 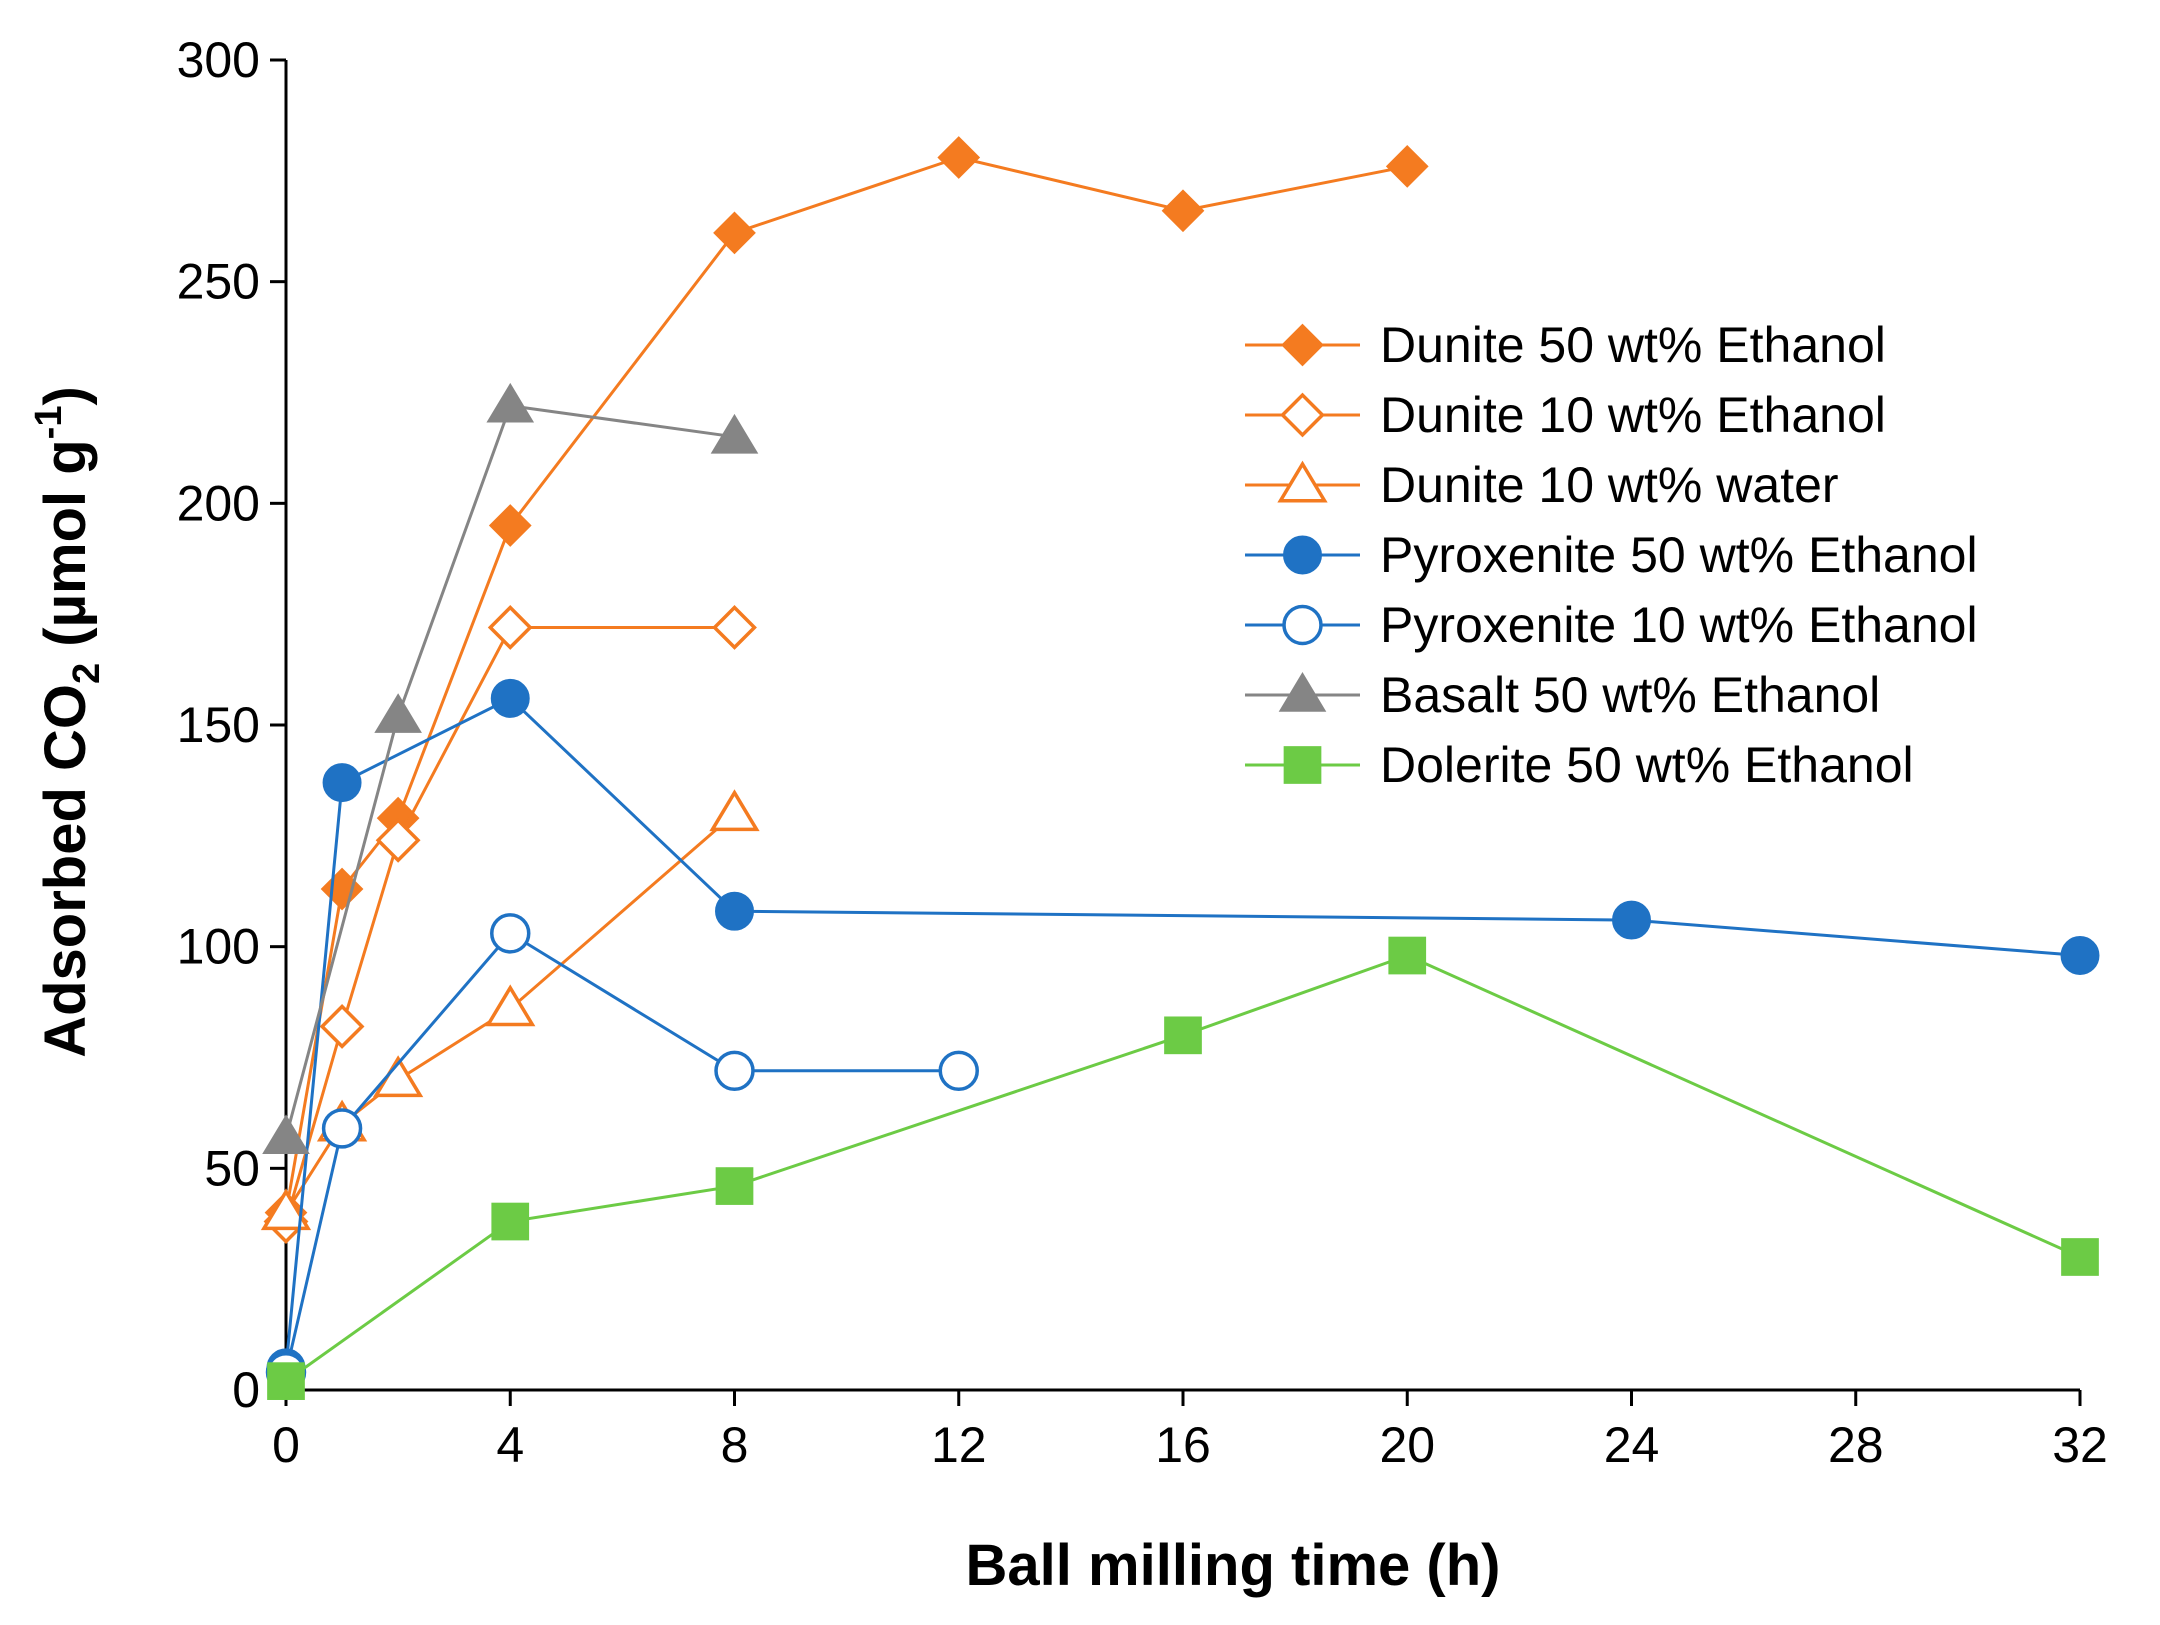 I want to click on legend-item: Pyroxenite 10 wt% Ethanol, so click(x=1611, y=625).